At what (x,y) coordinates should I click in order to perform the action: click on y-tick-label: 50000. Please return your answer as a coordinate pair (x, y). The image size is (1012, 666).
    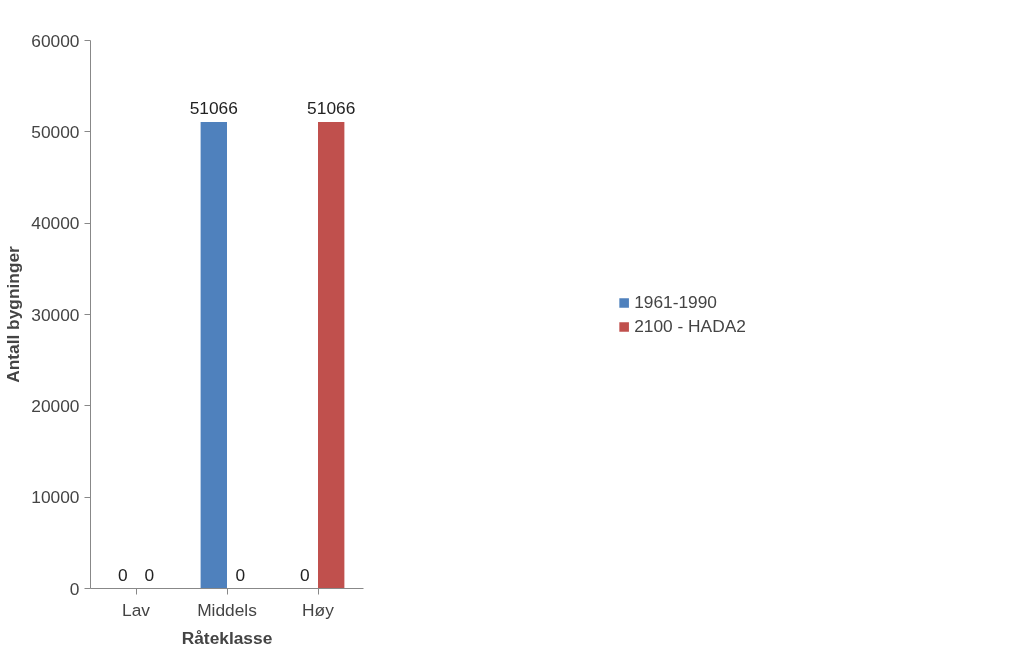
    Looking at the image, I should click on (55, 131).